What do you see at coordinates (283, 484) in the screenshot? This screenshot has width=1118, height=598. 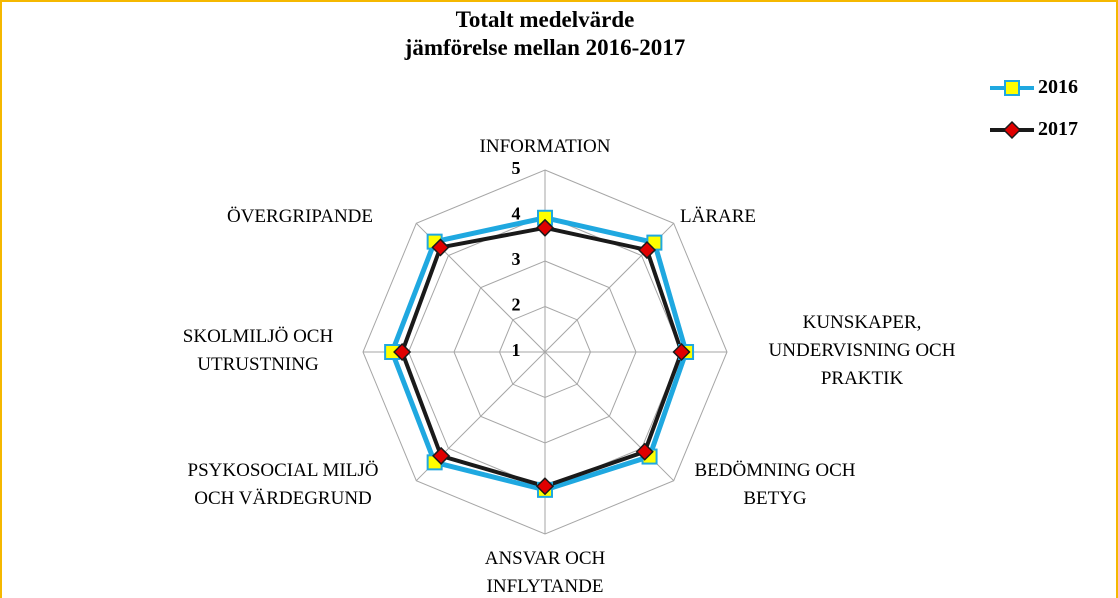 I see `category-label: PSYKOSOCIAL MILJÖ OCH VÄRDEGRUND` at bounding box center [283, 484].